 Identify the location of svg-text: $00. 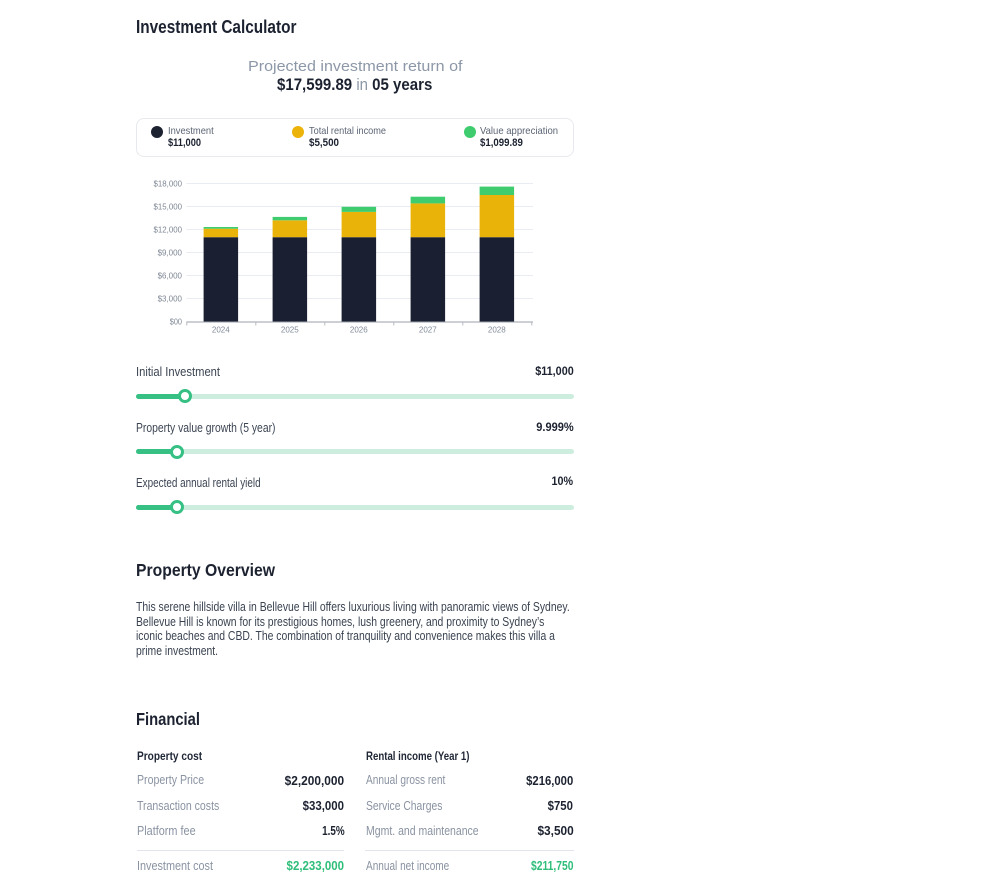
(176, 321).